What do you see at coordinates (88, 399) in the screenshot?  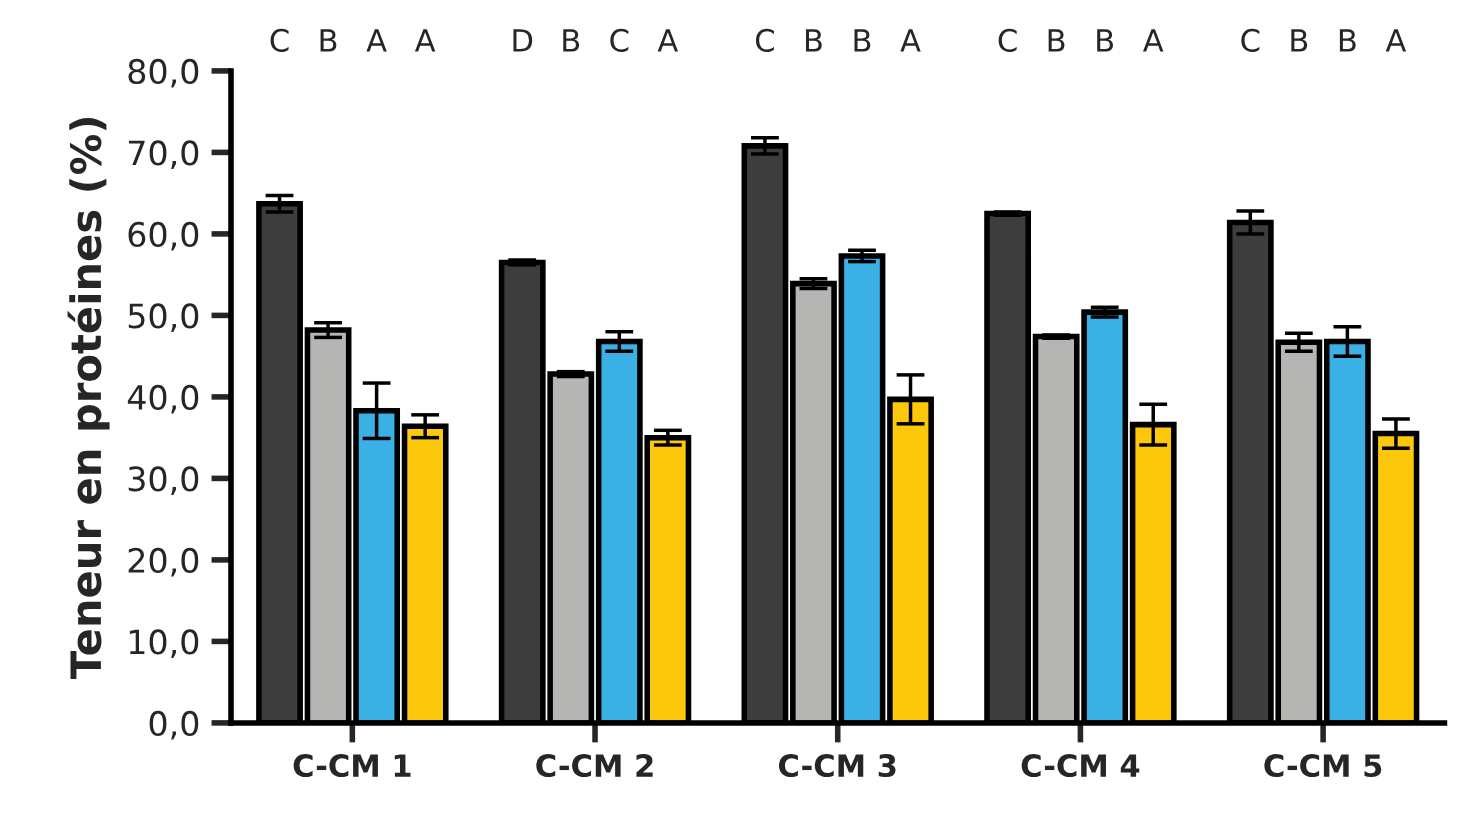 I see `y-axis-title: Teneur en protéines (%)` at bounding box center [88, 399].